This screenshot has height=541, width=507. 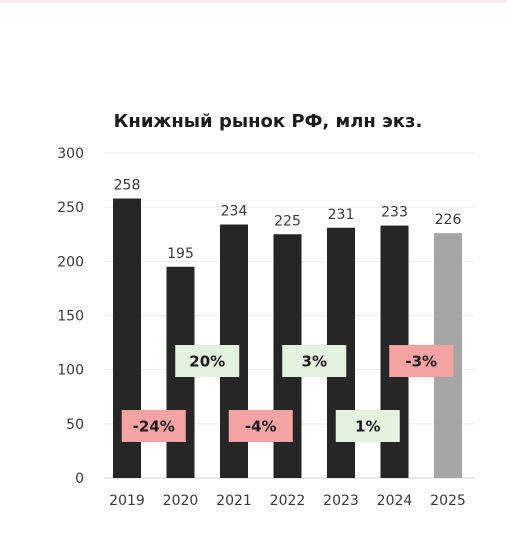 What do you see at coordinates (395, 501) in the screenshot?
I see `x-tick-label: 2024` at bounding box center [395, 501].